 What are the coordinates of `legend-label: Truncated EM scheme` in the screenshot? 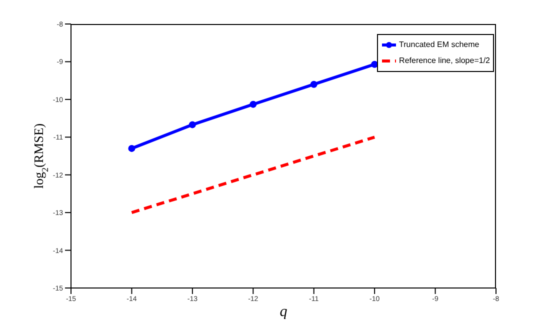 It's located at (439, 45).